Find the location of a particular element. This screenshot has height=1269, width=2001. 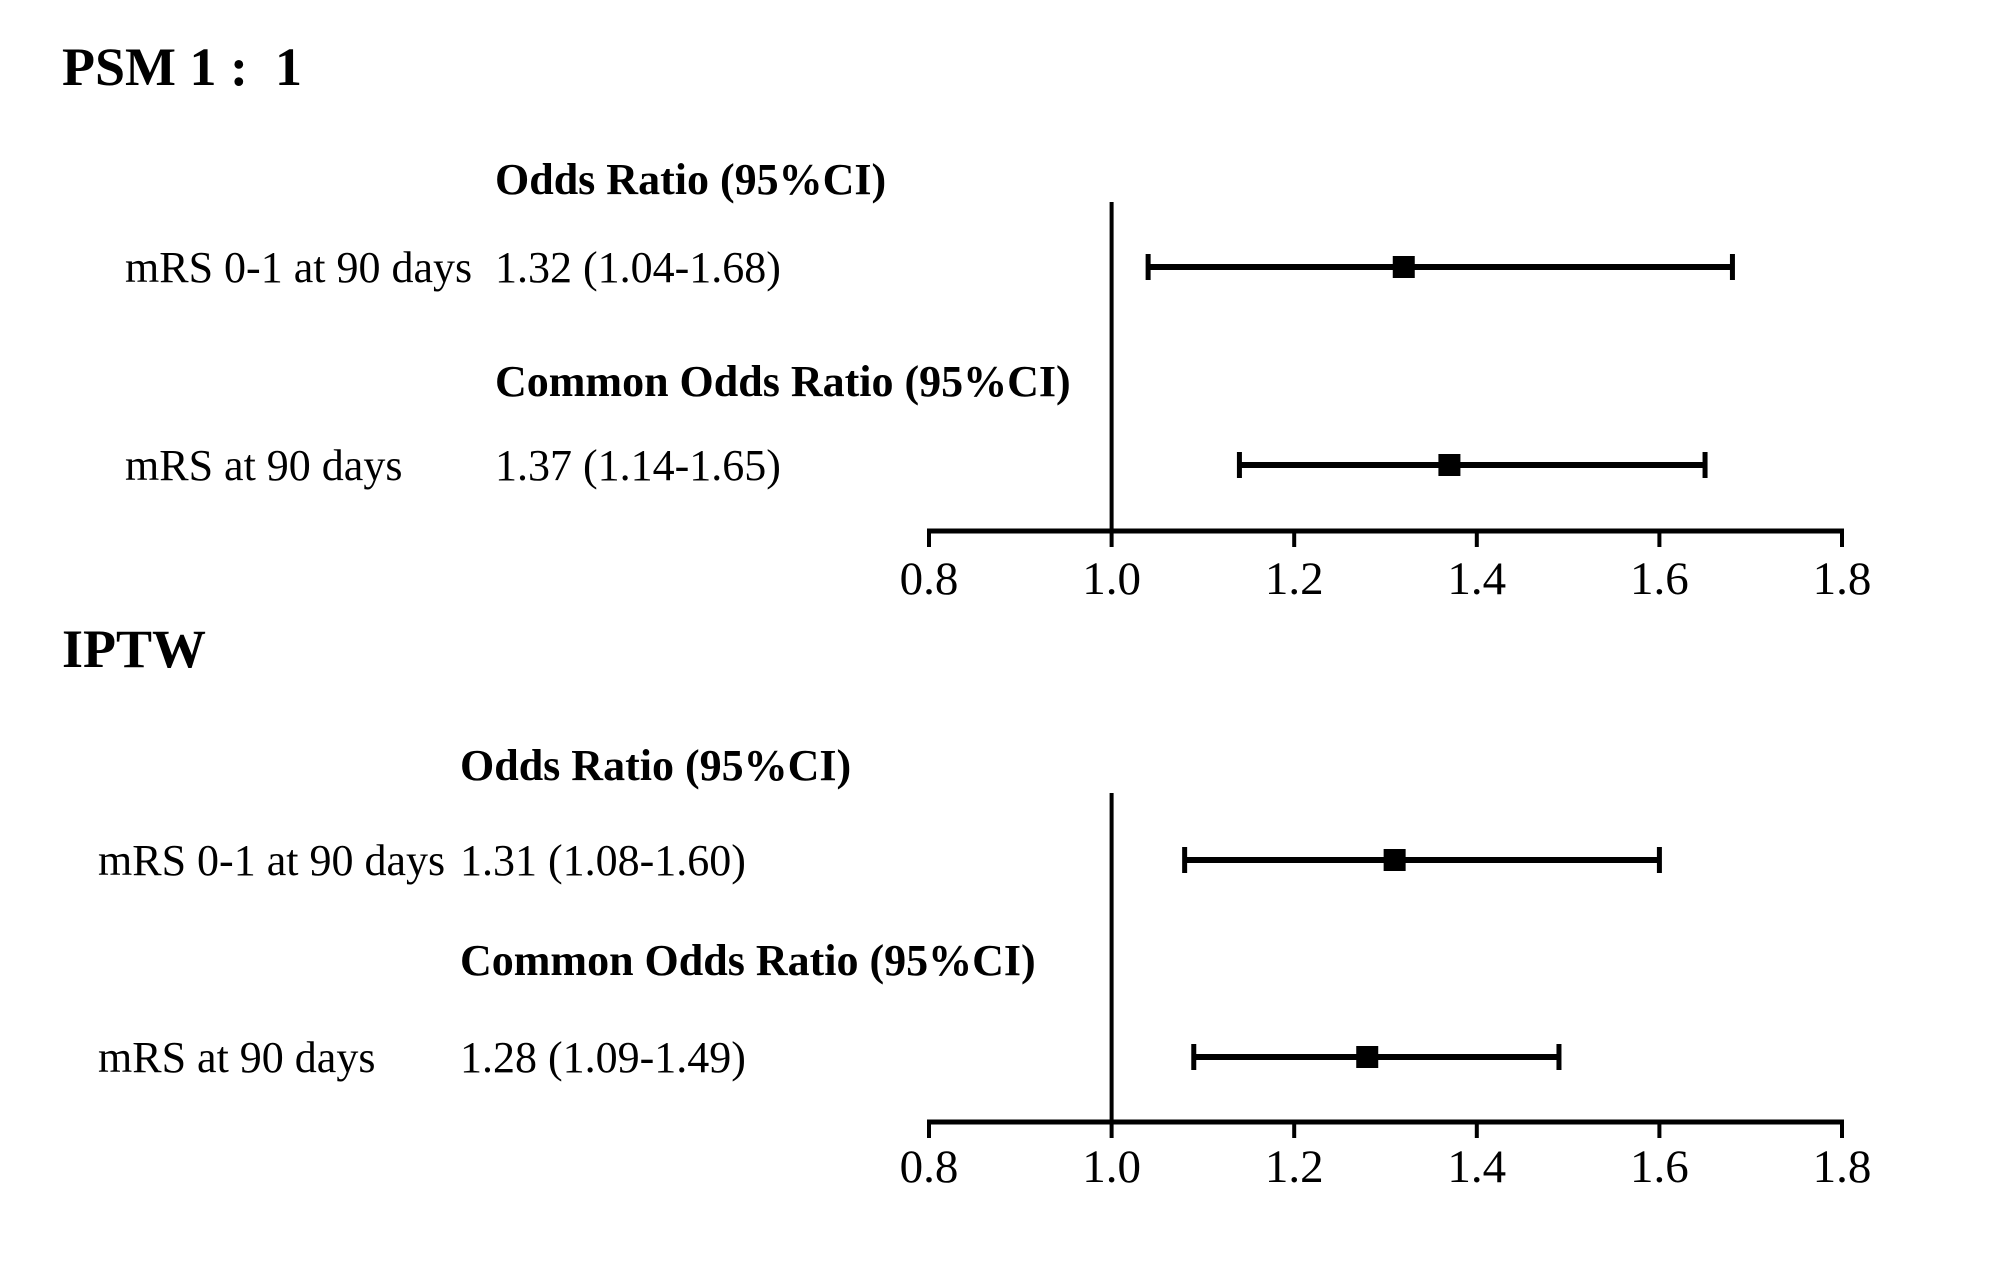

row-estimate: 1.28 (1.09-1.49) is located at coordinates (603, 1057).